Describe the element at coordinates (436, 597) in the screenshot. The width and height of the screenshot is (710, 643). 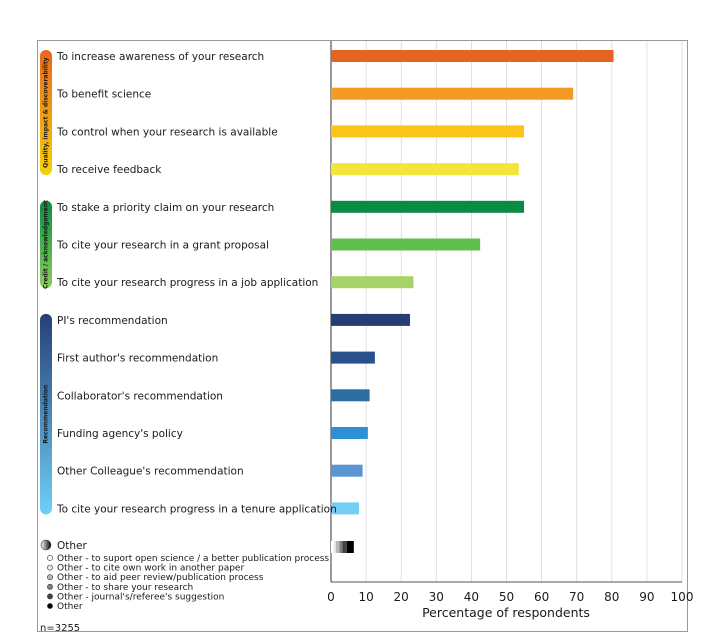
I see `x-tick-label: 30` at that location.